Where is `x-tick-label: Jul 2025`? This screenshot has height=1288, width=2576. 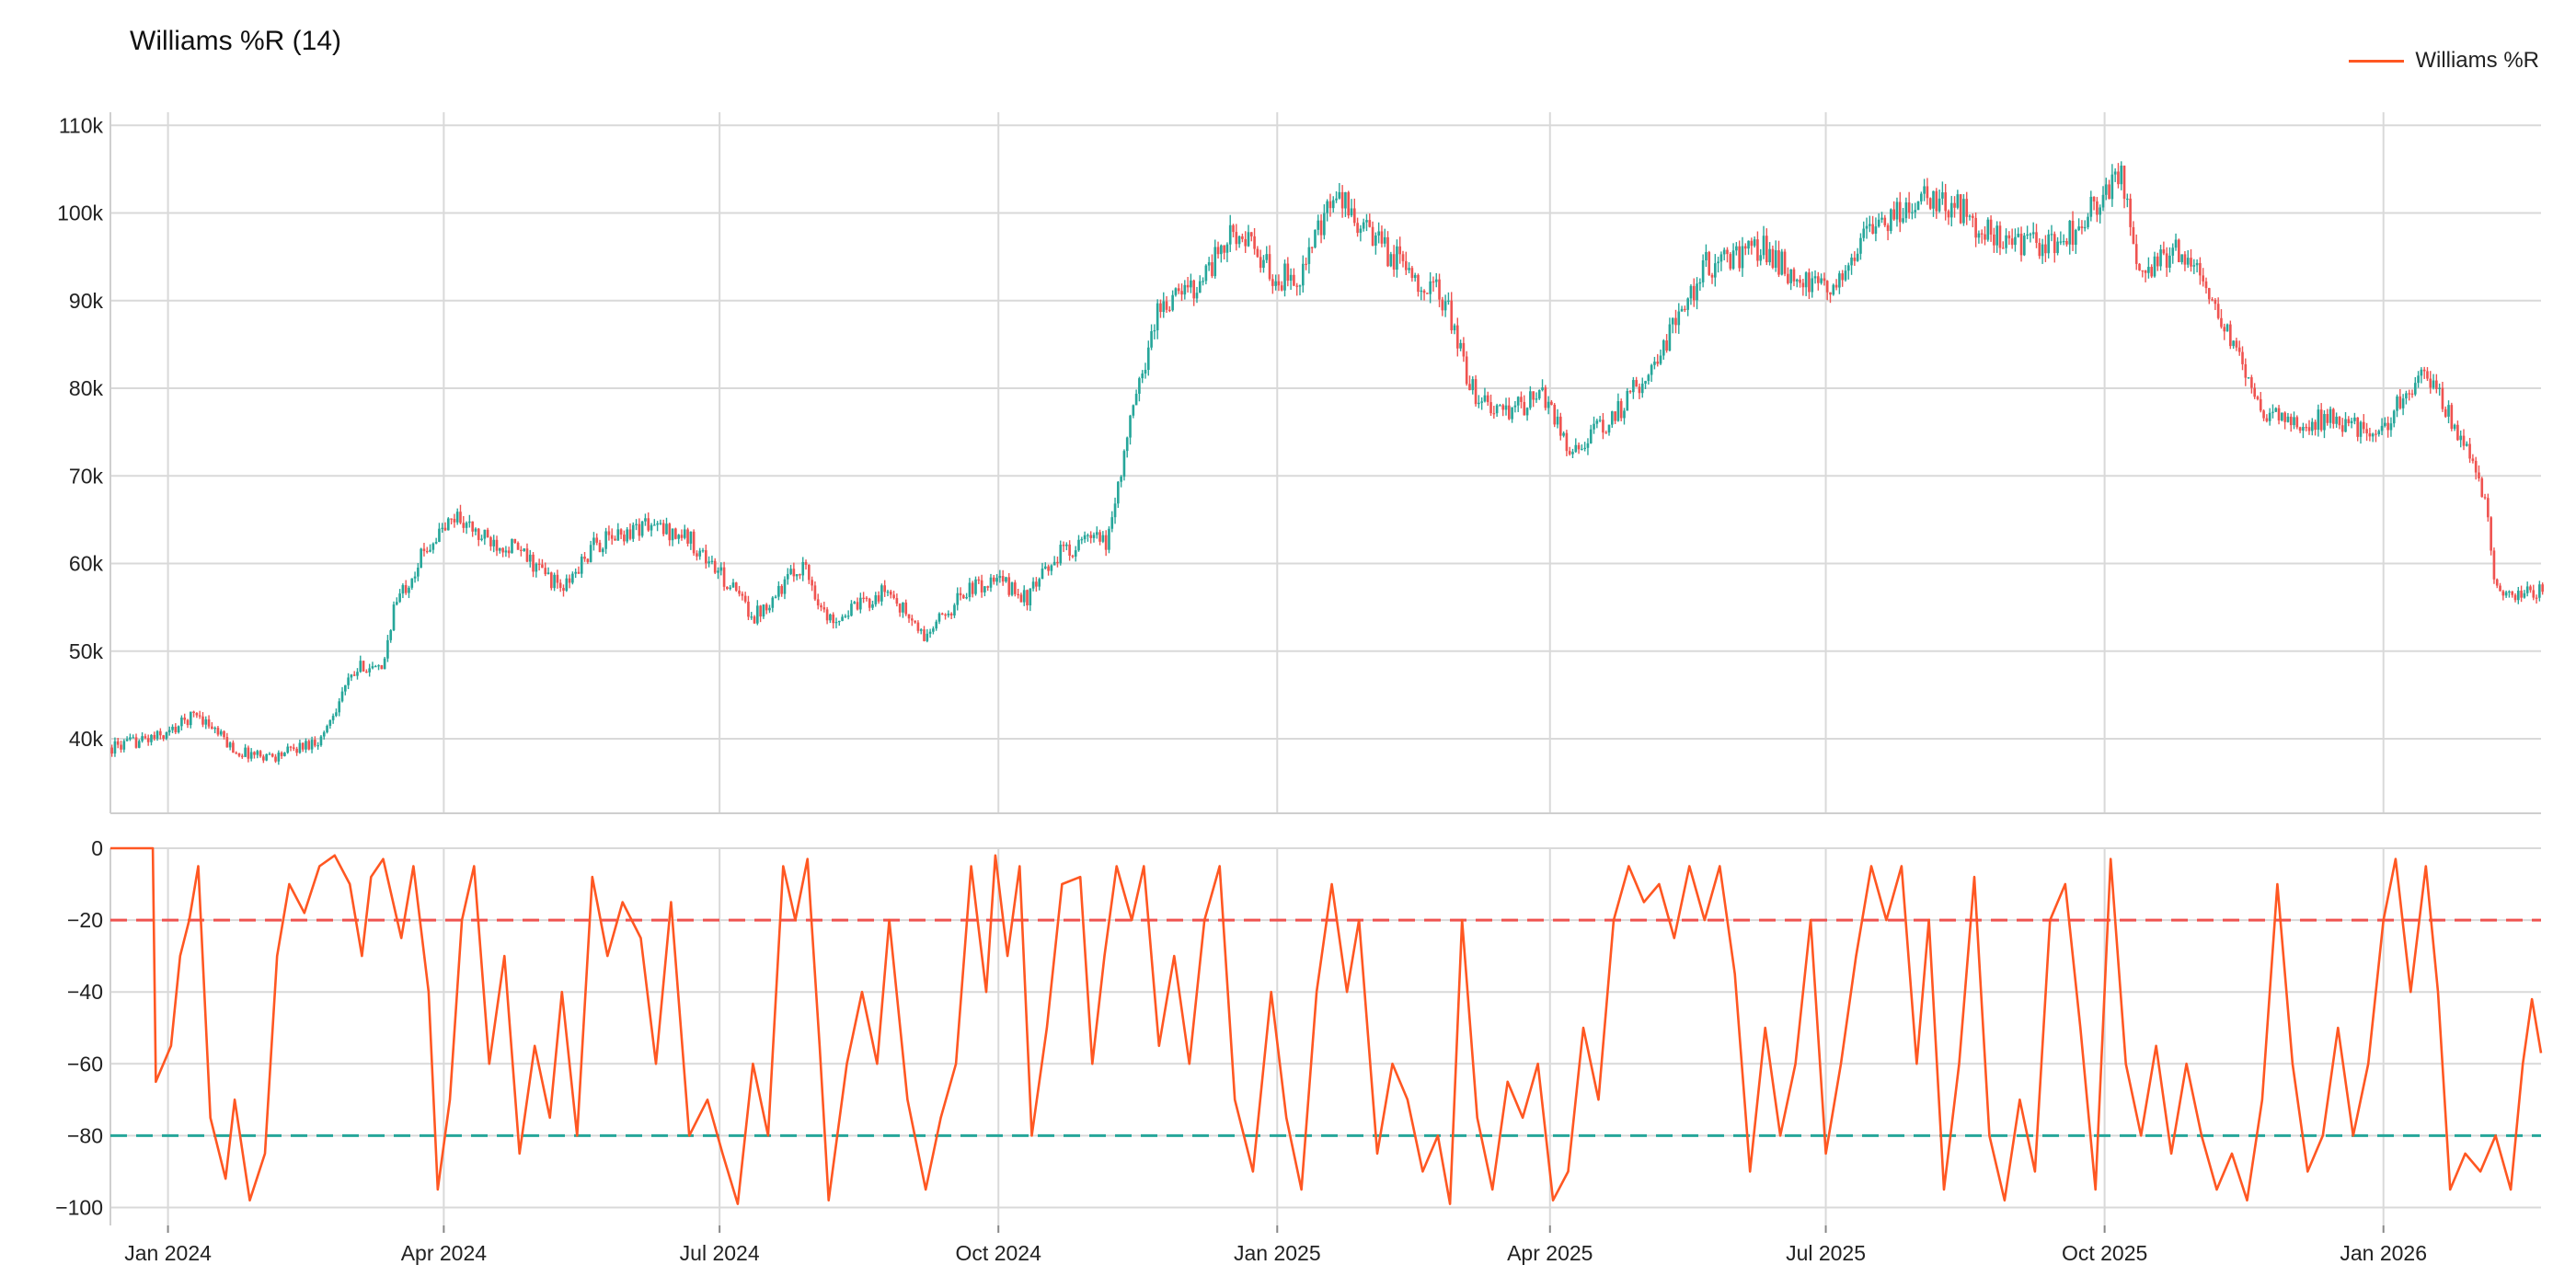 x-tick-label: Jul 2025 is located at coordinates (1826, 1253).